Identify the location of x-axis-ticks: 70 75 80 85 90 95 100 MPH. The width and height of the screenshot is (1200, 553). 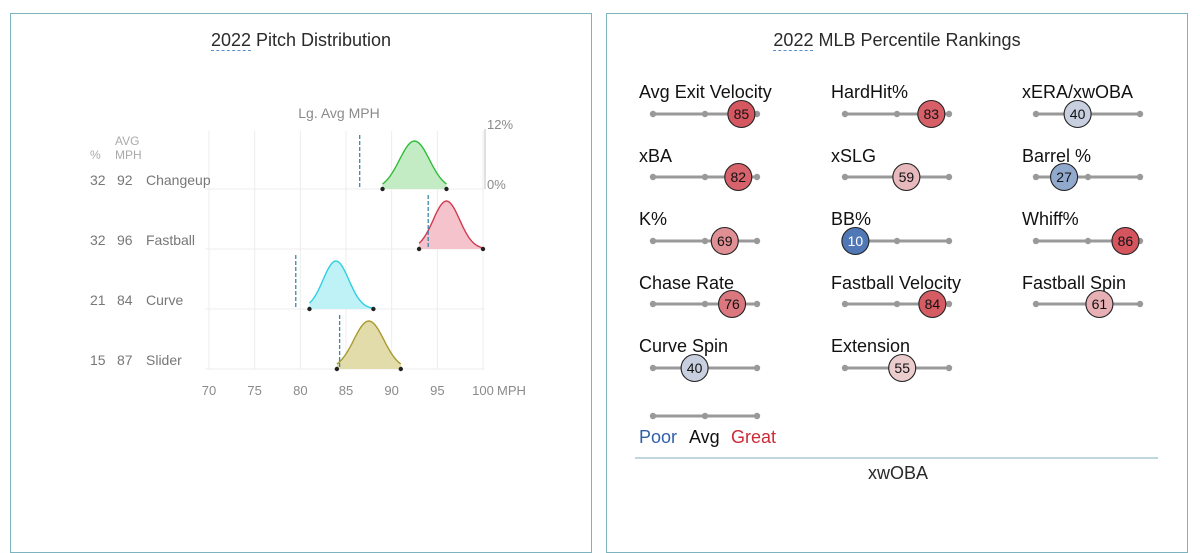
(364, 390).